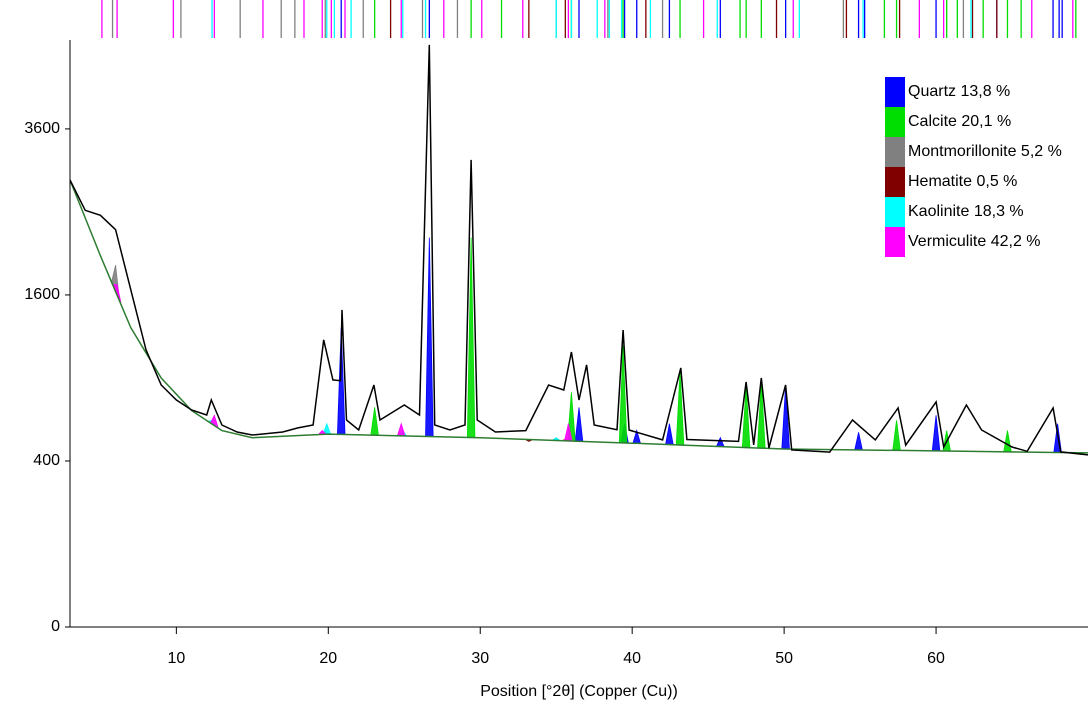 This screenshot has height=722, width=1091. I want to click on legend-label: Vermiculite 42,2 %, so click(974, 241).